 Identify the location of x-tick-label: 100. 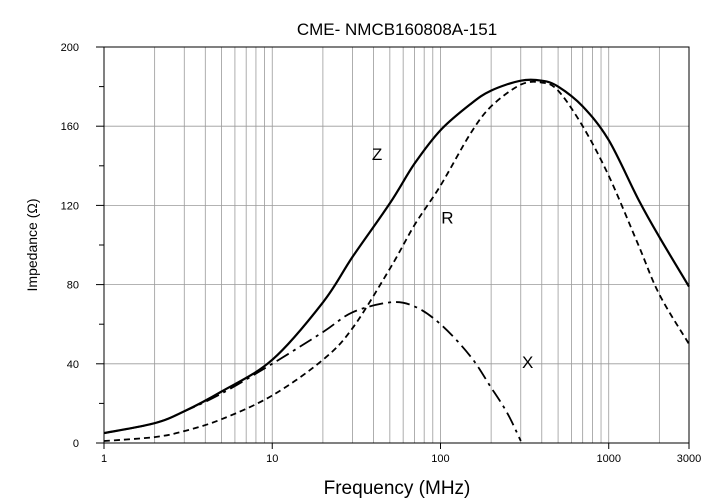
(440, 459).